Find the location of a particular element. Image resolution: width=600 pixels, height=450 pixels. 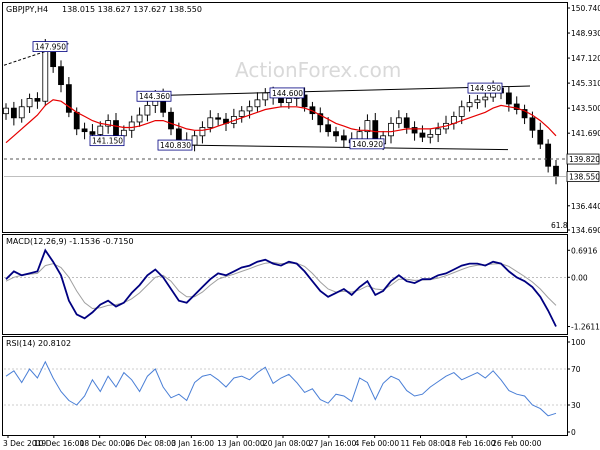

price-tick-label: 147.120 is located at coordinates (585, 58).